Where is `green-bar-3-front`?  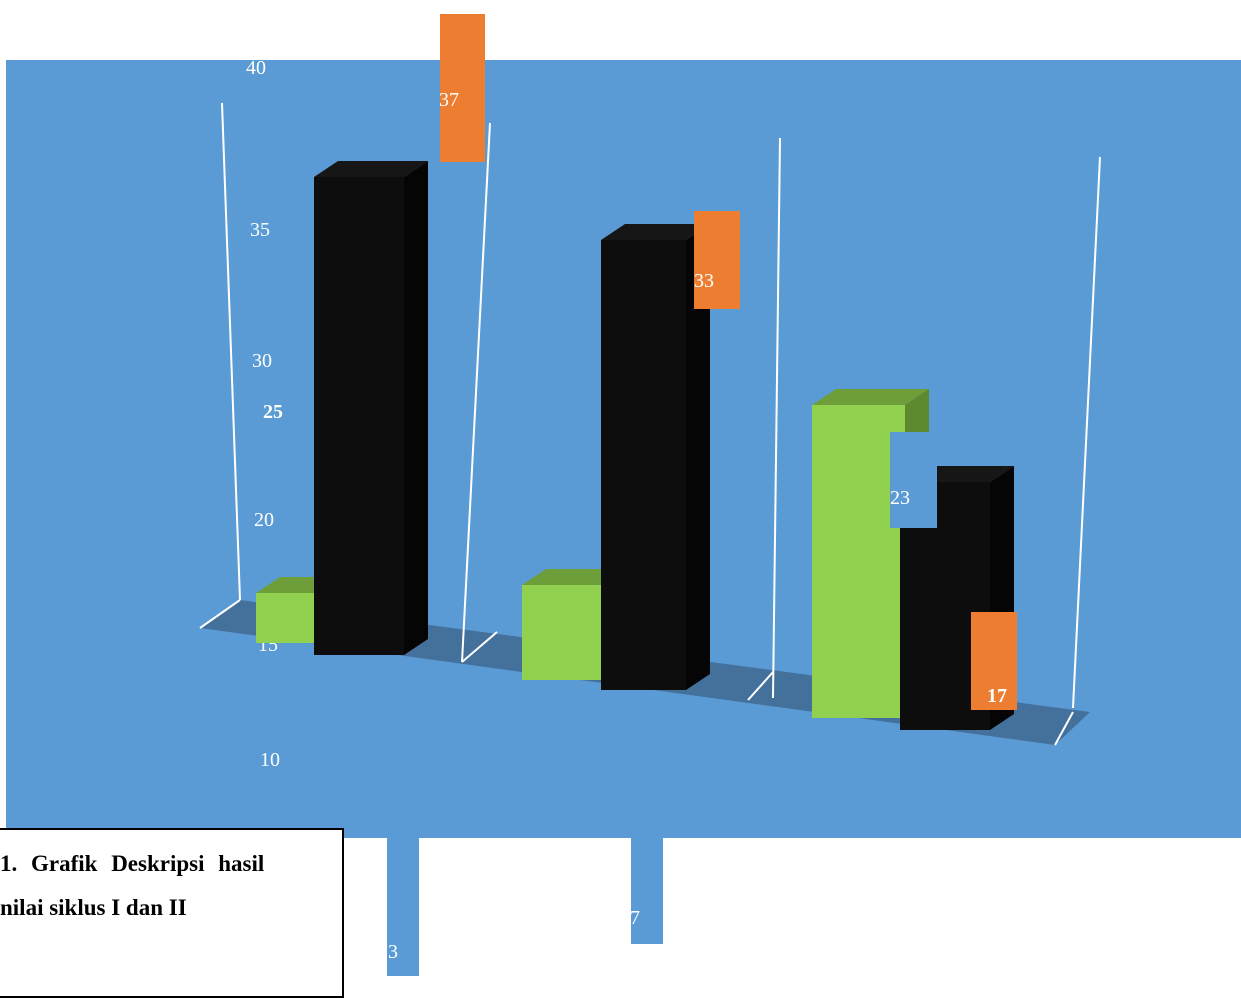
green-bar-3-front is located at coordinates (858, 561).